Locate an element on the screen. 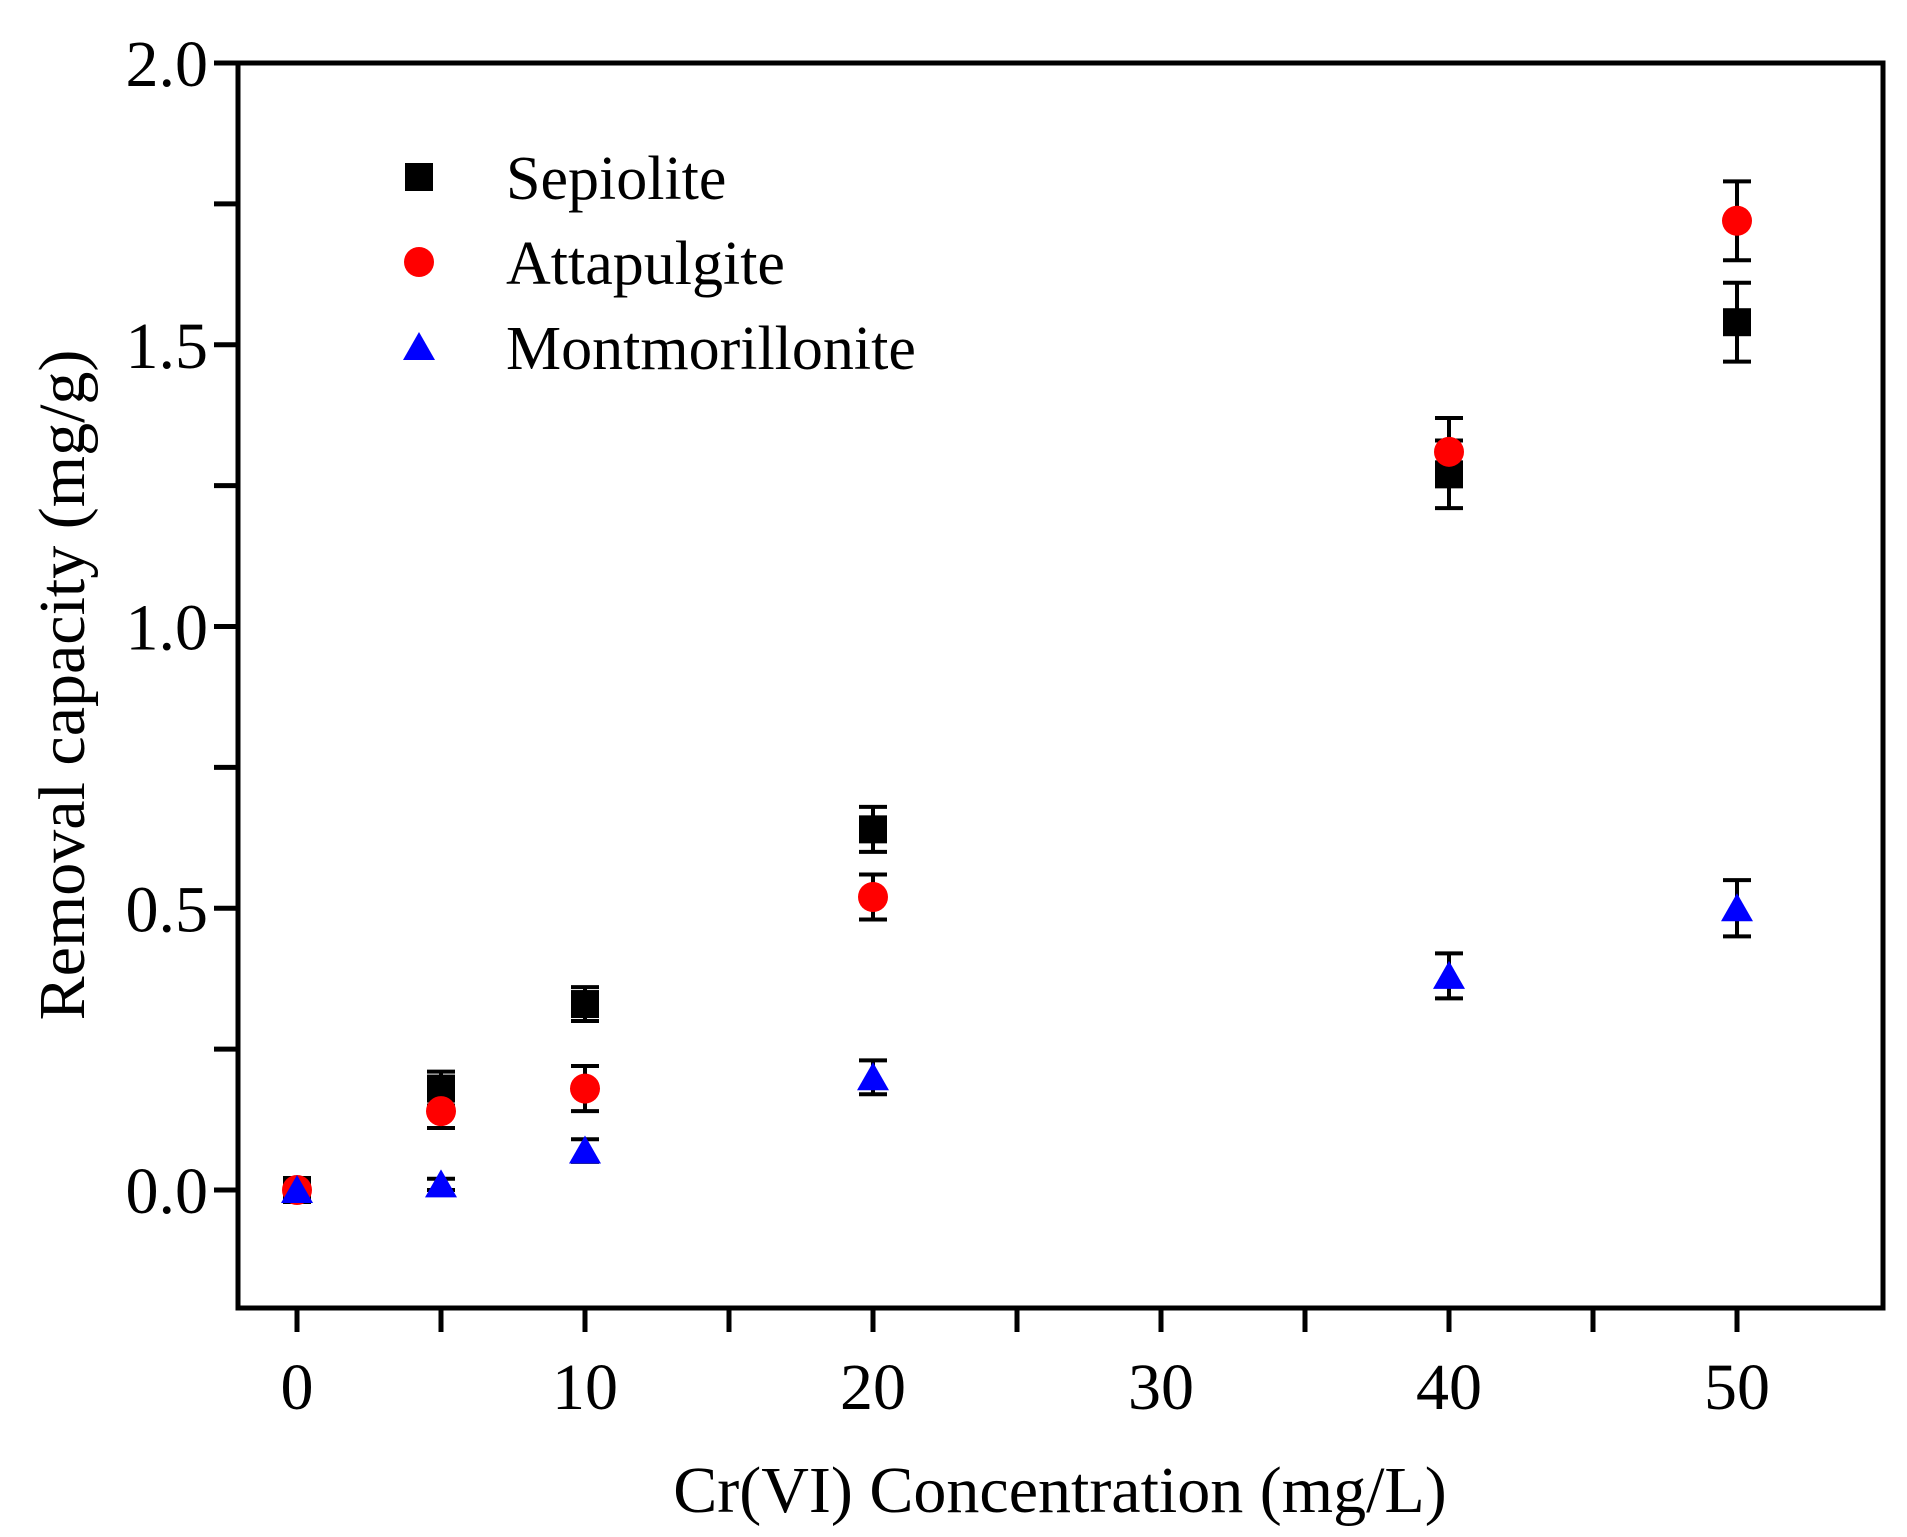 Image resolution: width=1907 pixels, height=1537 pixels. legend-marker-attapulgite is located at coordinates (419, 262).